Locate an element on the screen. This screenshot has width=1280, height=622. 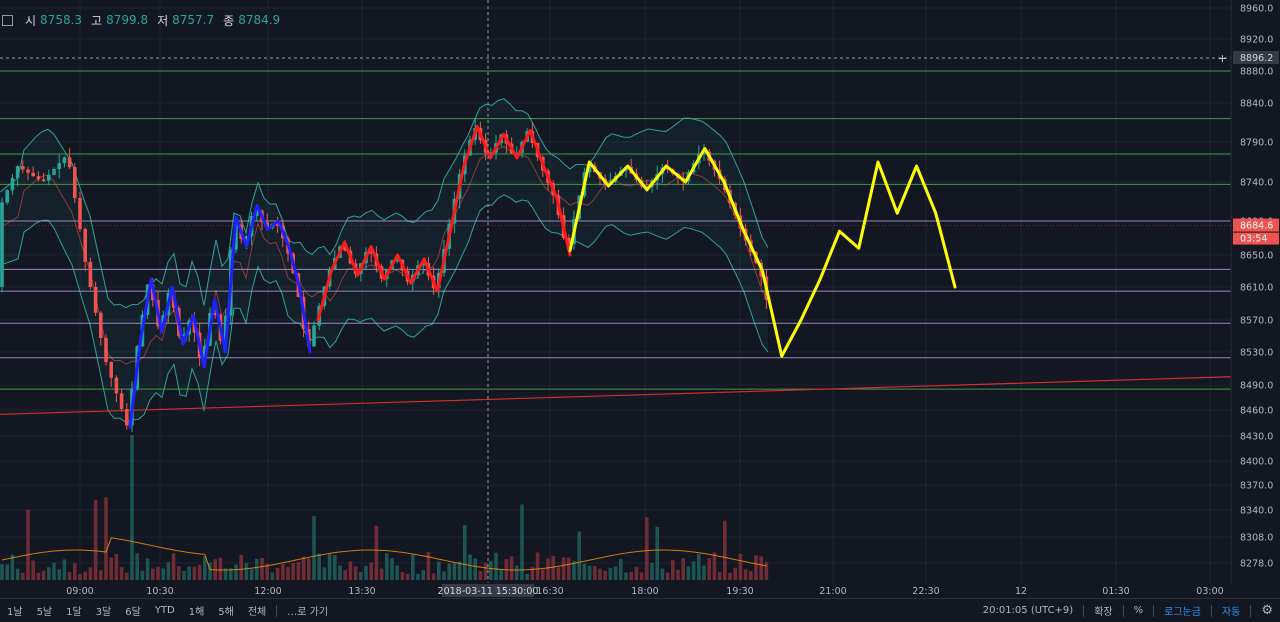
time-tick-label: 18:00 is located at coordinates (644, 591).